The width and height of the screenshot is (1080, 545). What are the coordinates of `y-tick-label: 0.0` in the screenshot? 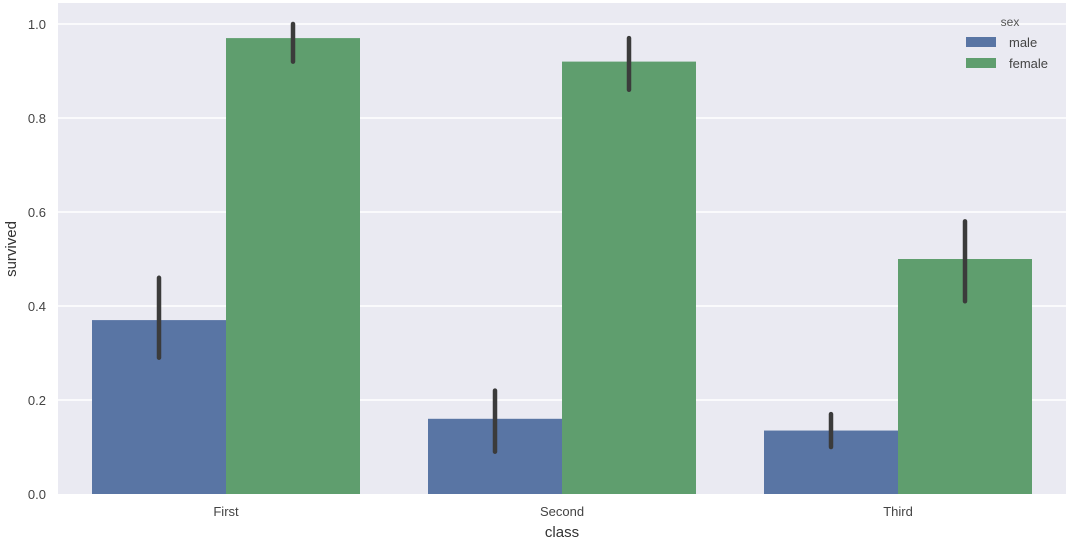 It's located at (37, 494).